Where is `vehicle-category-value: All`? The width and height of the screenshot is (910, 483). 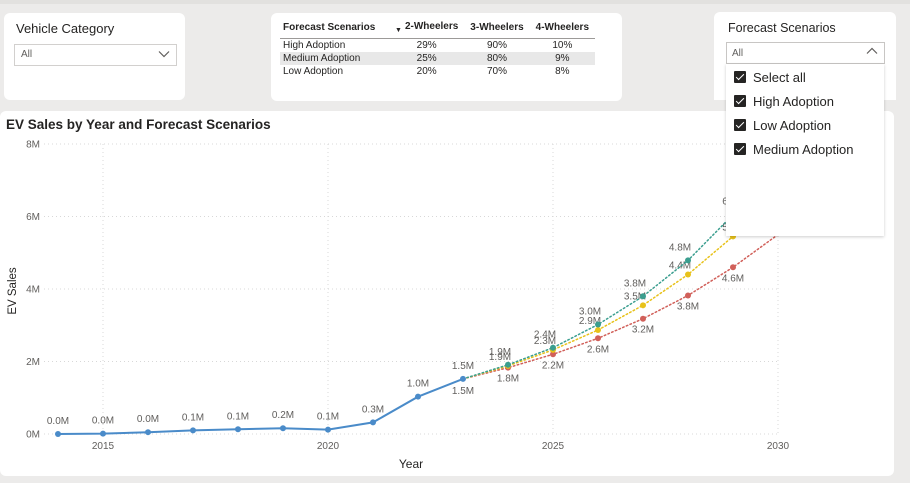 vehicle-category-value: All is located at coordinates (27, 54).